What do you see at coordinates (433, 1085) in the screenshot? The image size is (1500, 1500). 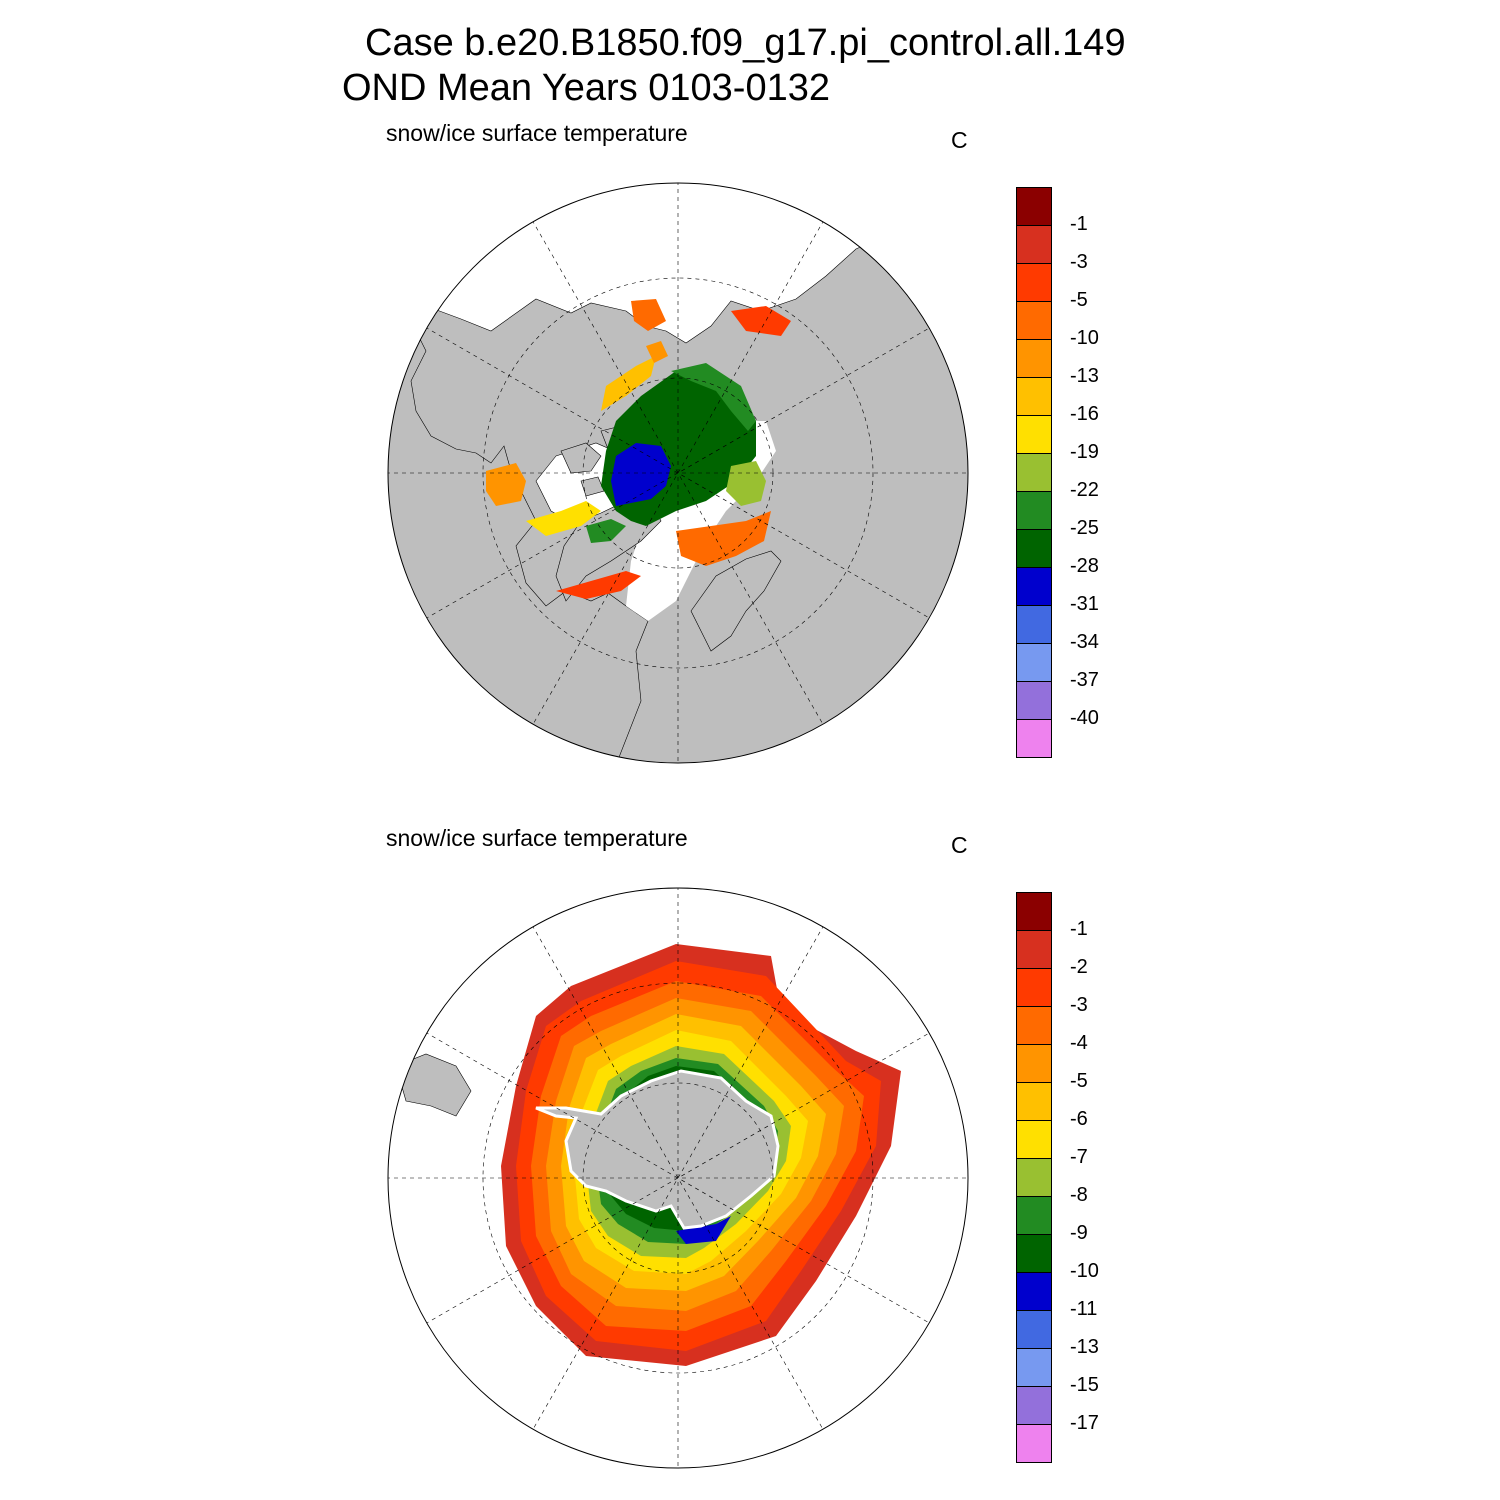 I see `south-america-land` at bounding box center [433, 1085].